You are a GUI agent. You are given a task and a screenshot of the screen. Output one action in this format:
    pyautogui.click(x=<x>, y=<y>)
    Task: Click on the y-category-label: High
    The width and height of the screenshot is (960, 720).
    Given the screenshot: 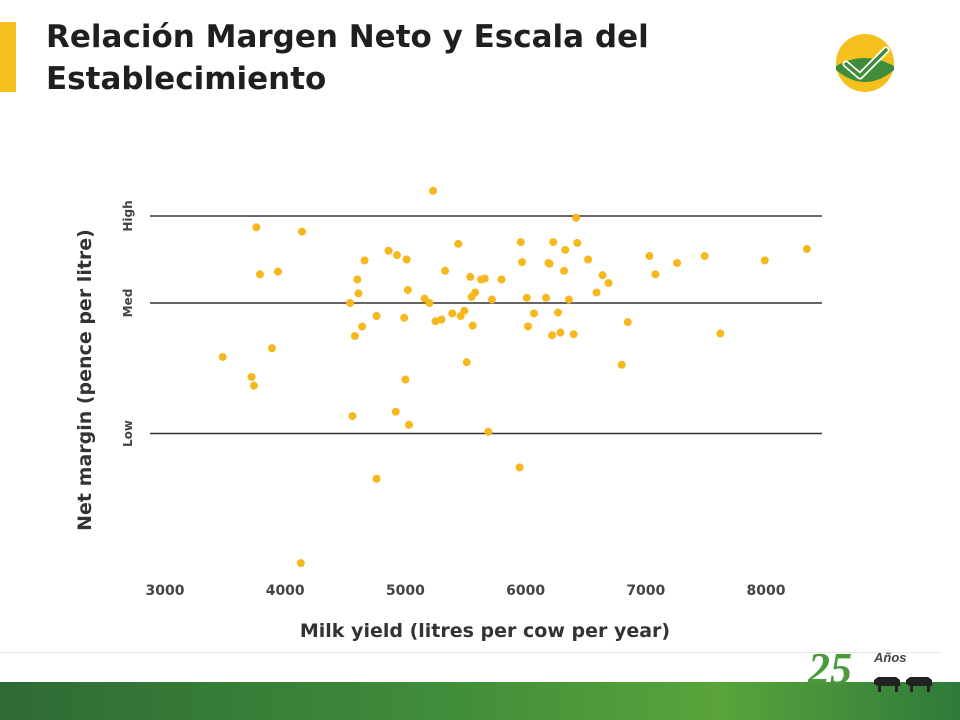 What is the action you would take?
    pyautogui.click(x=128, y=215)
    